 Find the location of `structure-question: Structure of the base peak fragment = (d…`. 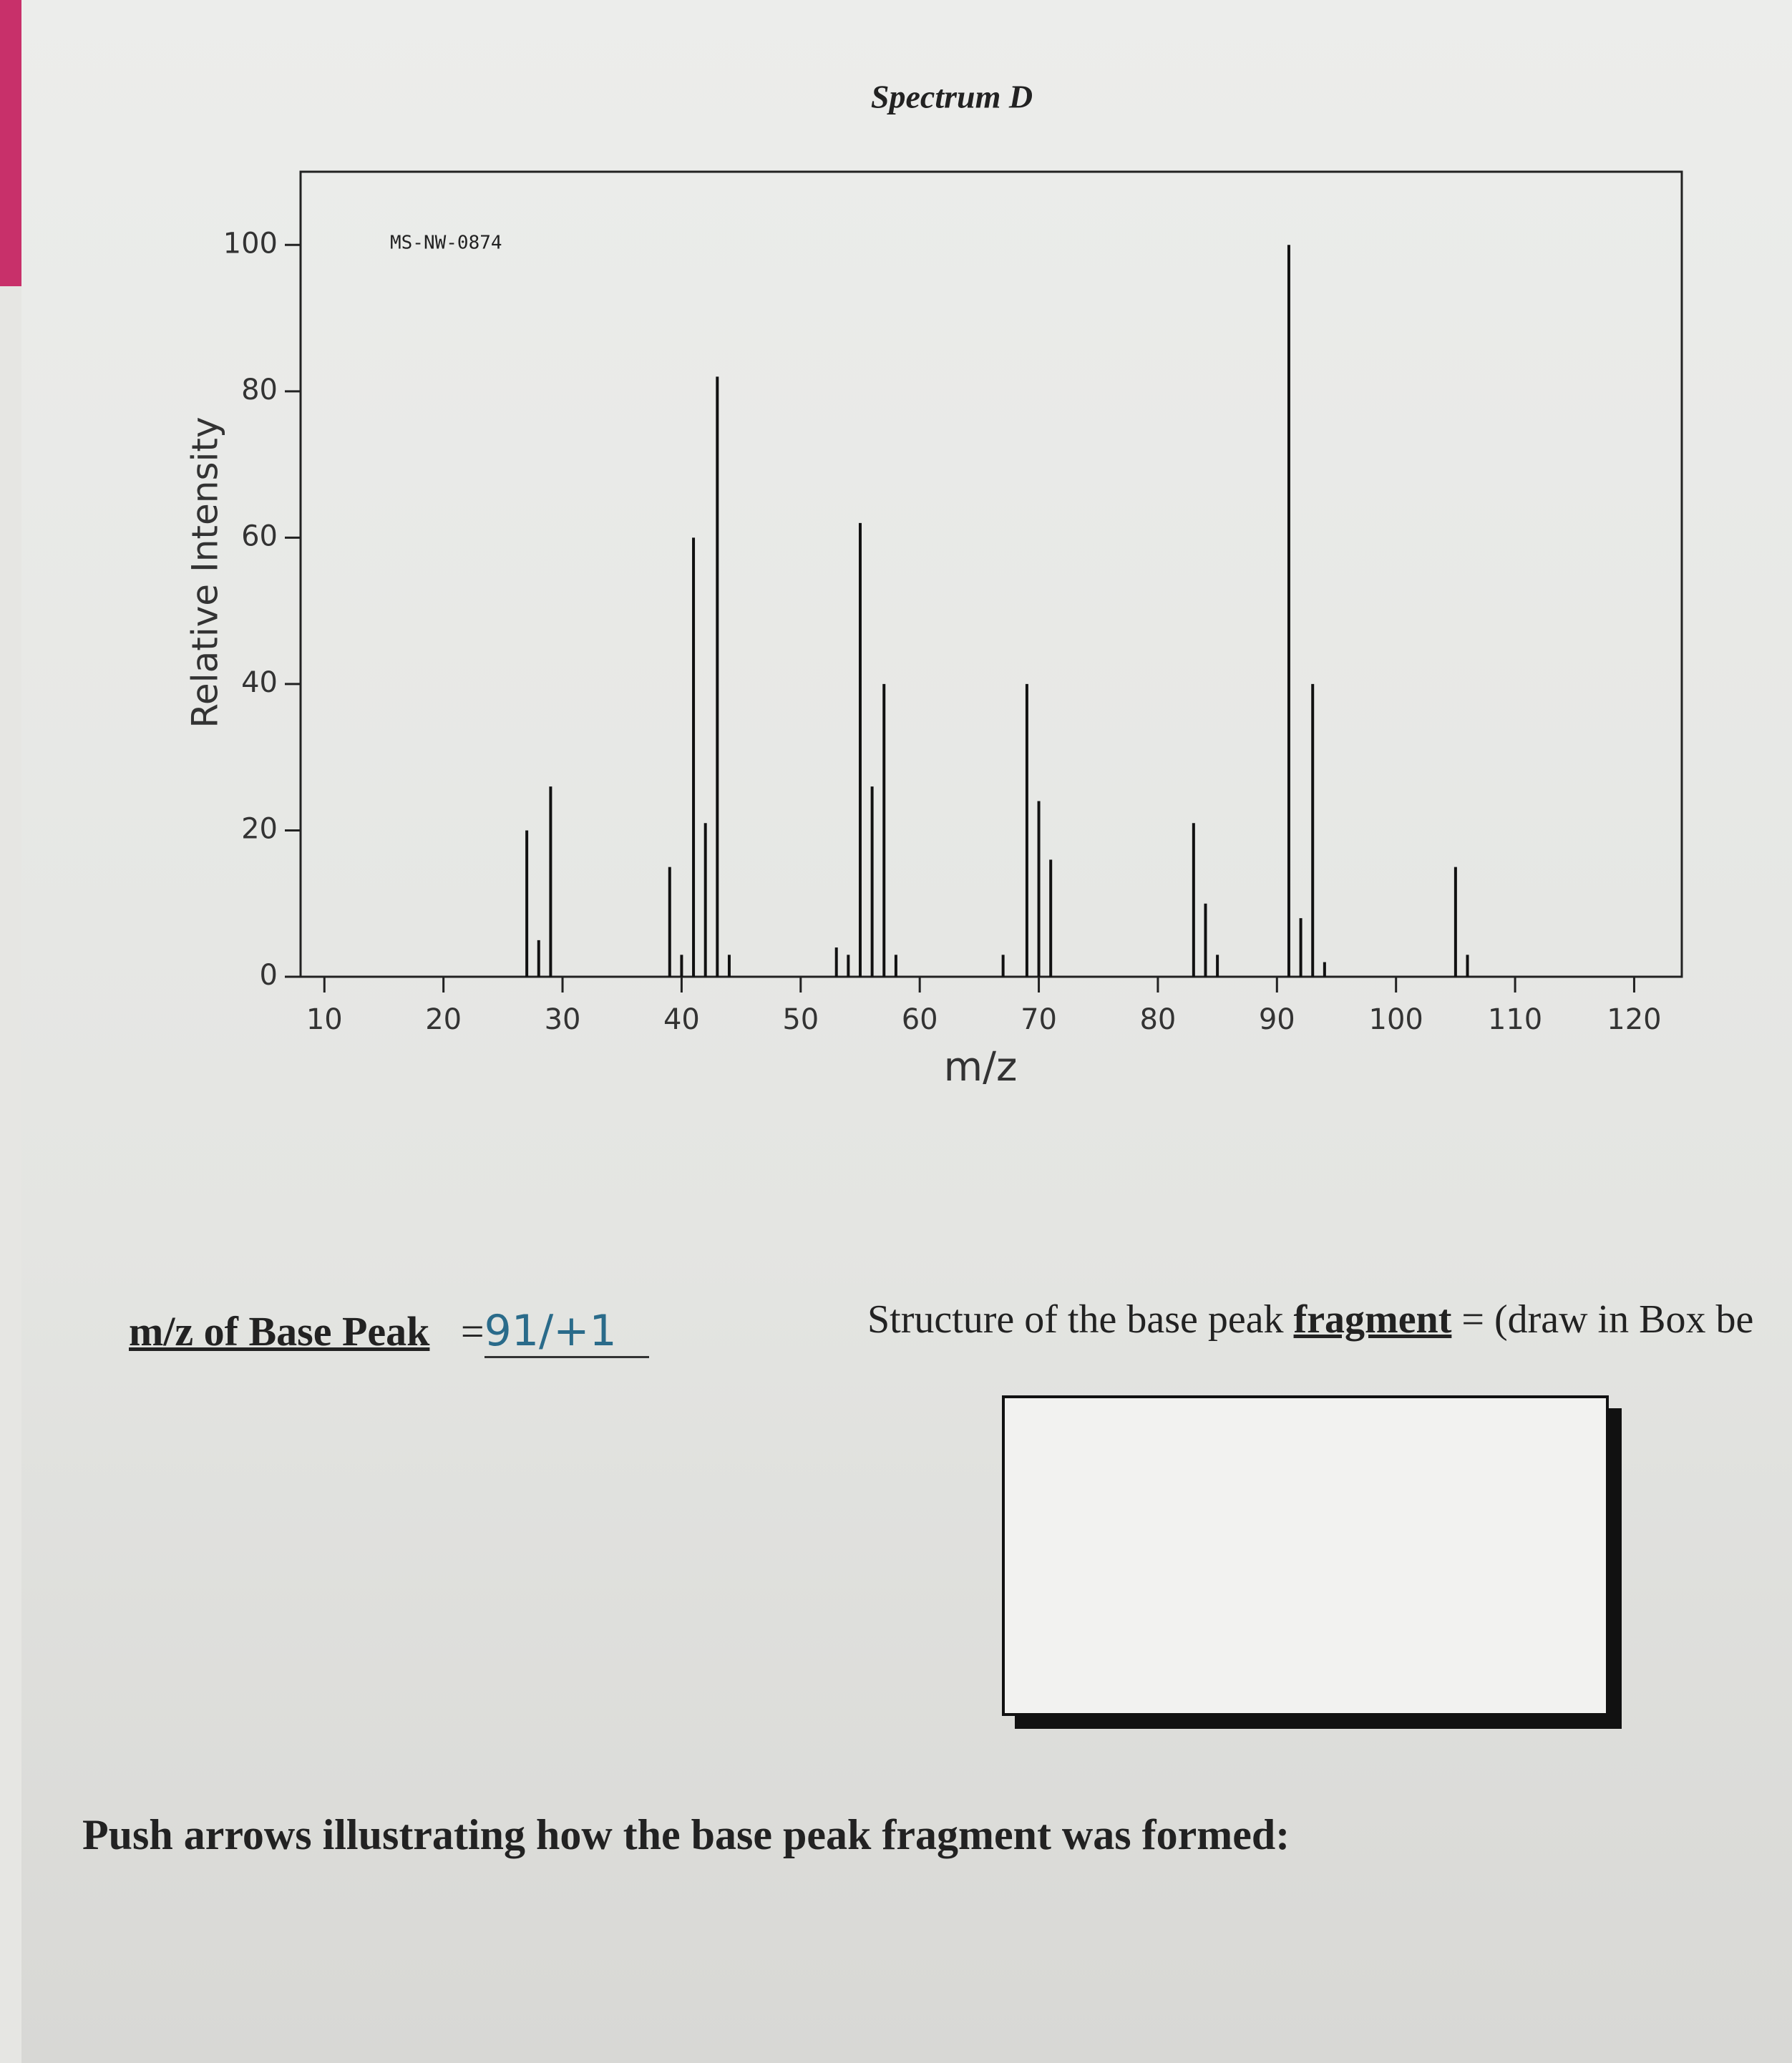

structure-question: Structure of the base peak fragment = (d… is located at coordinates (1310, 1319).